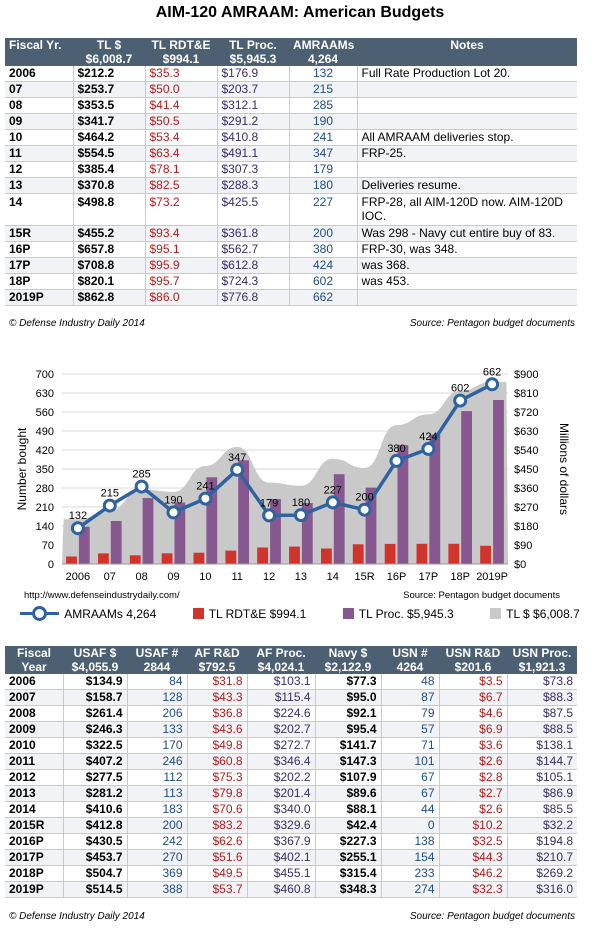  Describe the element at coordinates (157, 841) in the screenshot. I see `table-cell: 242` at that location.